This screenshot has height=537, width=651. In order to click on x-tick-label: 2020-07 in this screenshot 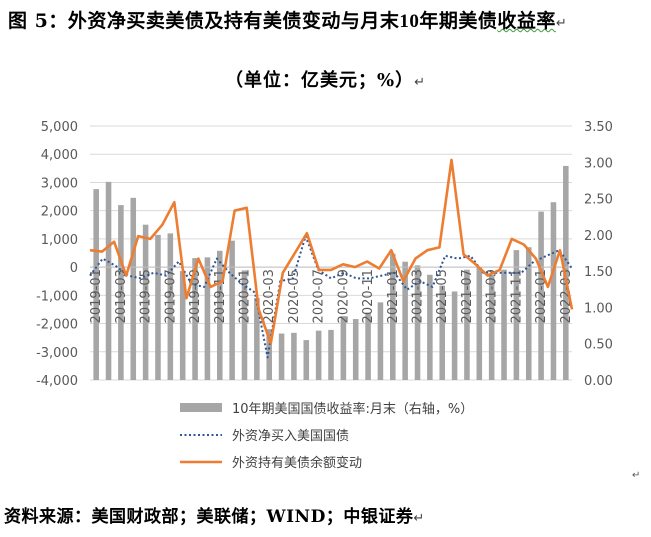, I will do `click(319, 296)`.